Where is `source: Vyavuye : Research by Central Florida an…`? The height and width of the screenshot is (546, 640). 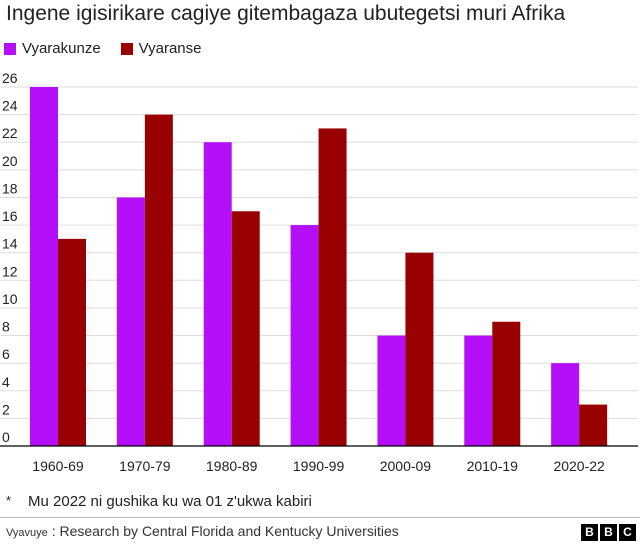 source: Vyavuye : Research by Central Florida an… is located at coordinates (202, 531).